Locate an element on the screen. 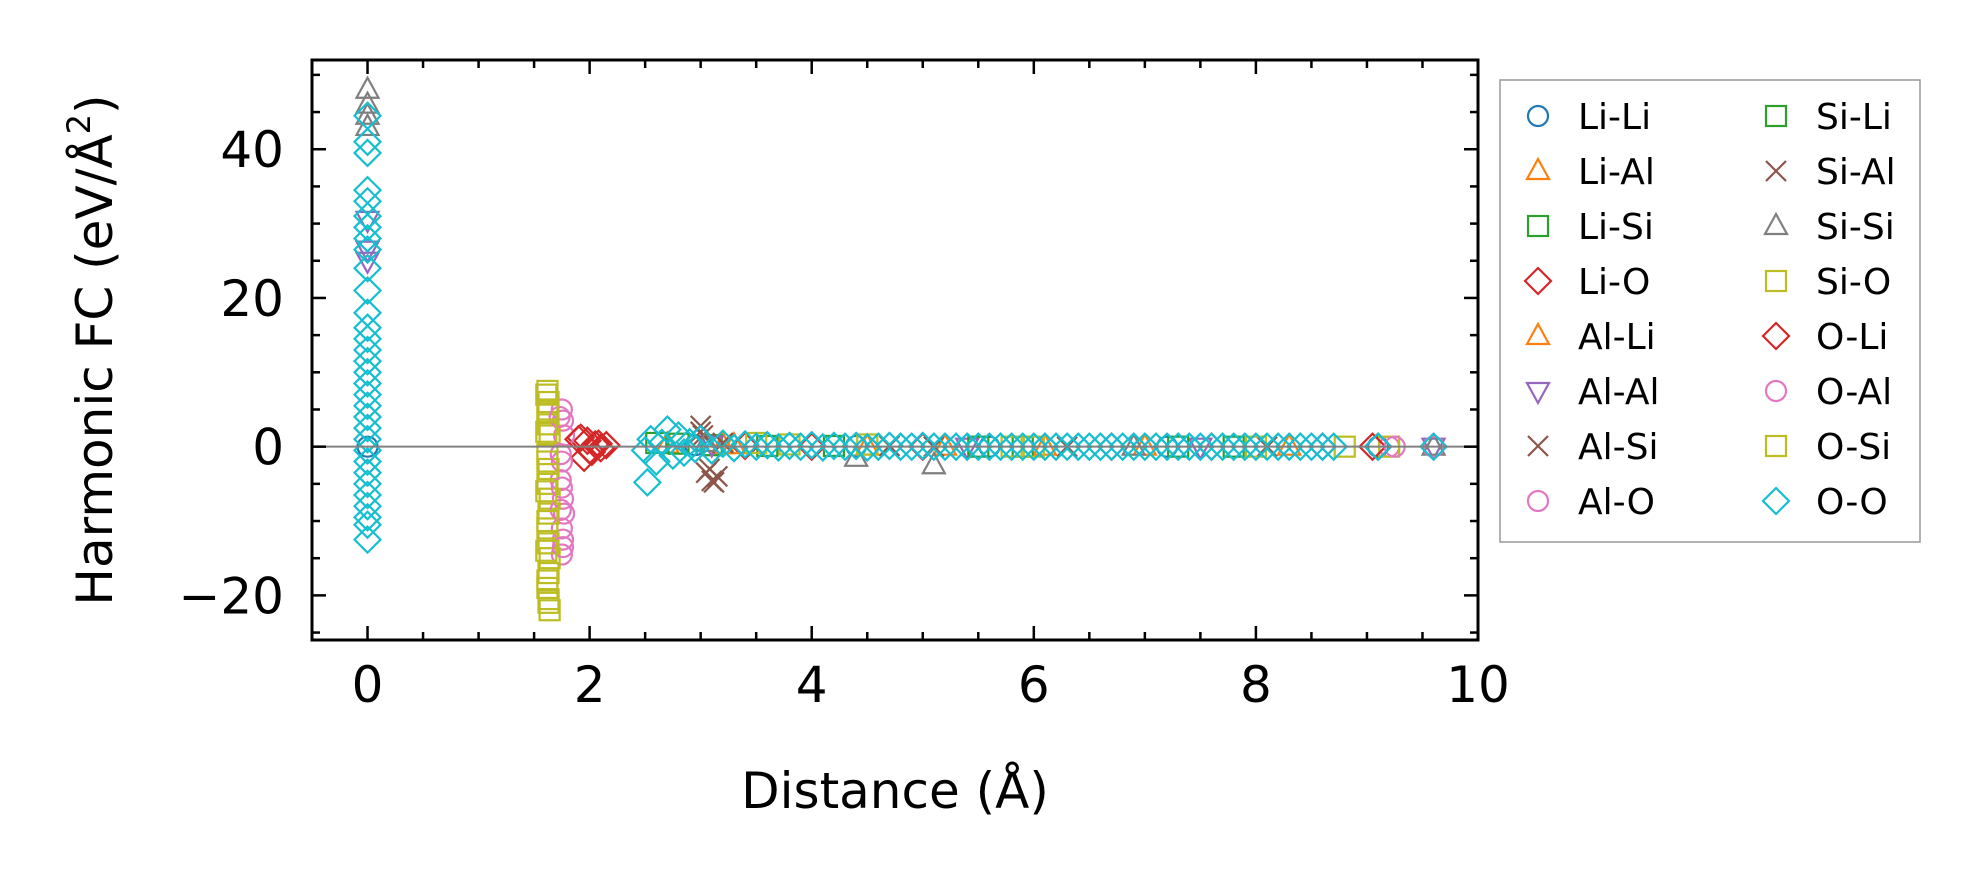 The width and height of the screenshot is (1974, 887). legend-label: O-Li is located at coordinates (1852, 337).